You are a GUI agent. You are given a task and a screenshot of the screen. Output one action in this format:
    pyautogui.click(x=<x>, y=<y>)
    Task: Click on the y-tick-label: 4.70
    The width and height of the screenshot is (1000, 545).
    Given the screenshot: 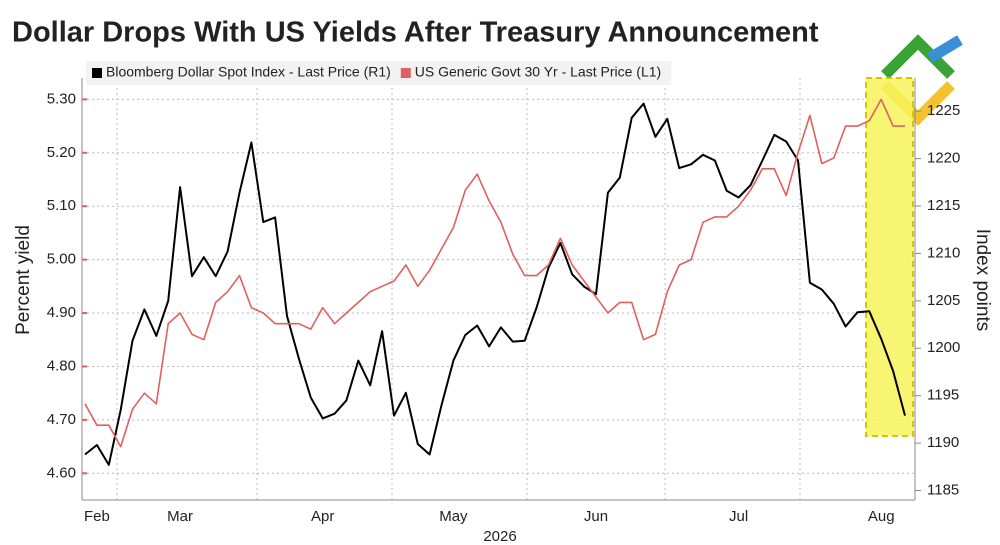 What is the action you would take?
    pyautogui.click(x=61, y=419)
    